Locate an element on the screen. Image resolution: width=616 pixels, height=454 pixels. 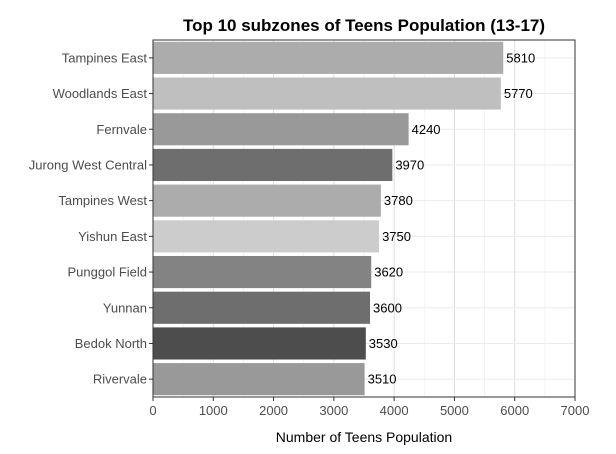
x-tick-label: 5000 is located at coordinates (454, 410).